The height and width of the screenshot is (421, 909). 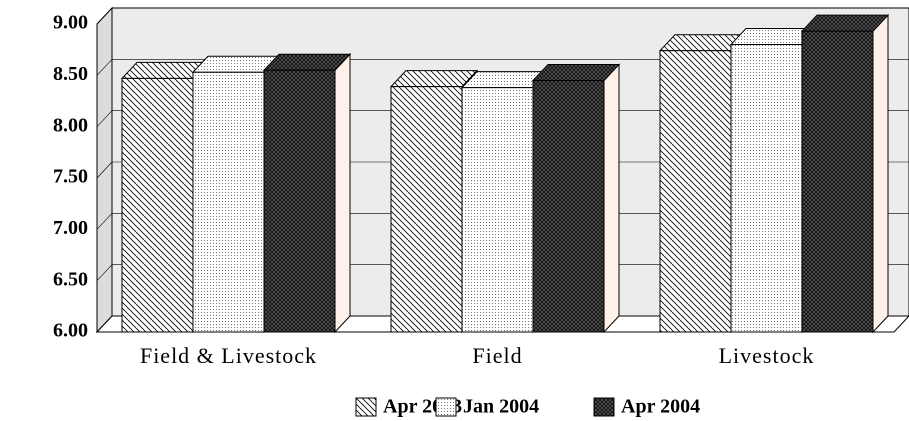 What do you see at coordinates (70, 23) in the screenshot?
I see `y-tick-label: 9.00` at bounding box center [70, 23].